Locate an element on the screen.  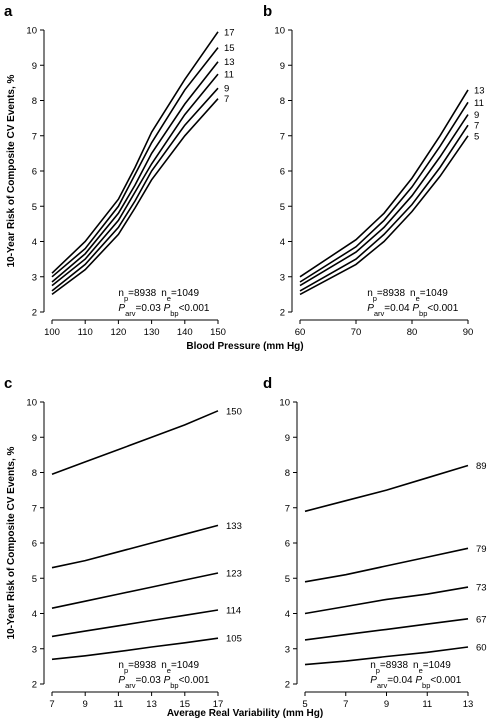
series-label-123: 123 is located at coordinates (234, 573).